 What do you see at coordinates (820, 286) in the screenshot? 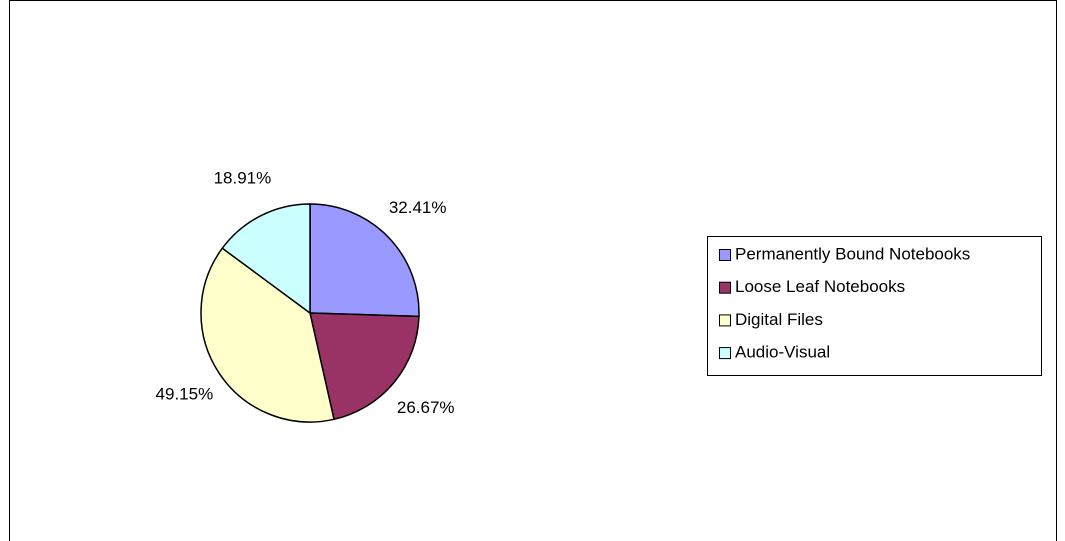
I see `legend-label: Loose Leaf Notebooks` at bounding box center [820, 286].